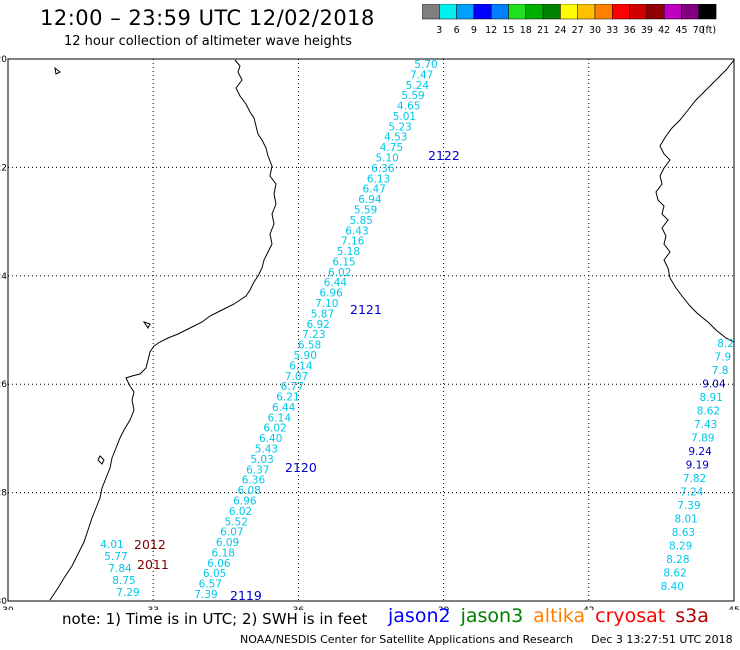  What do you see at coordinates (123, 581) in the screenshot?
I see `track-left-value: 8.75` at bounding box center [123, 581].